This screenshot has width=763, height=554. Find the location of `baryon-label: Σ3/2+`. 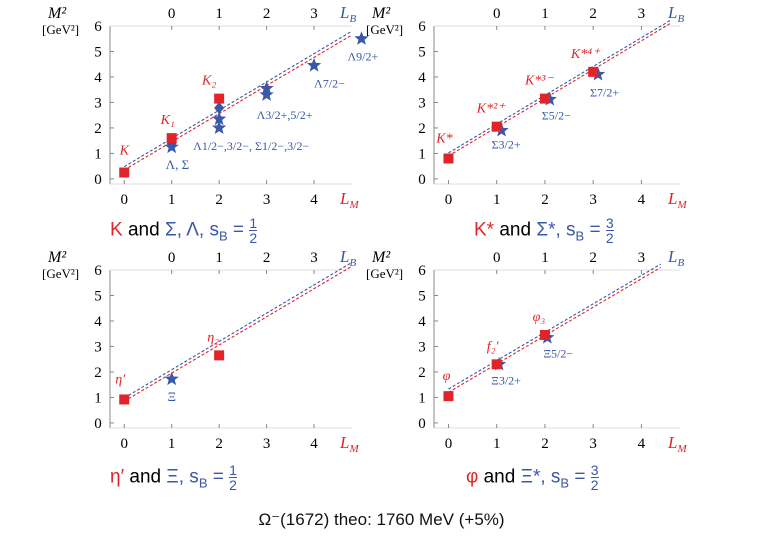

baryon-label: Σ3/2+ is located at coordinates (506, 144).